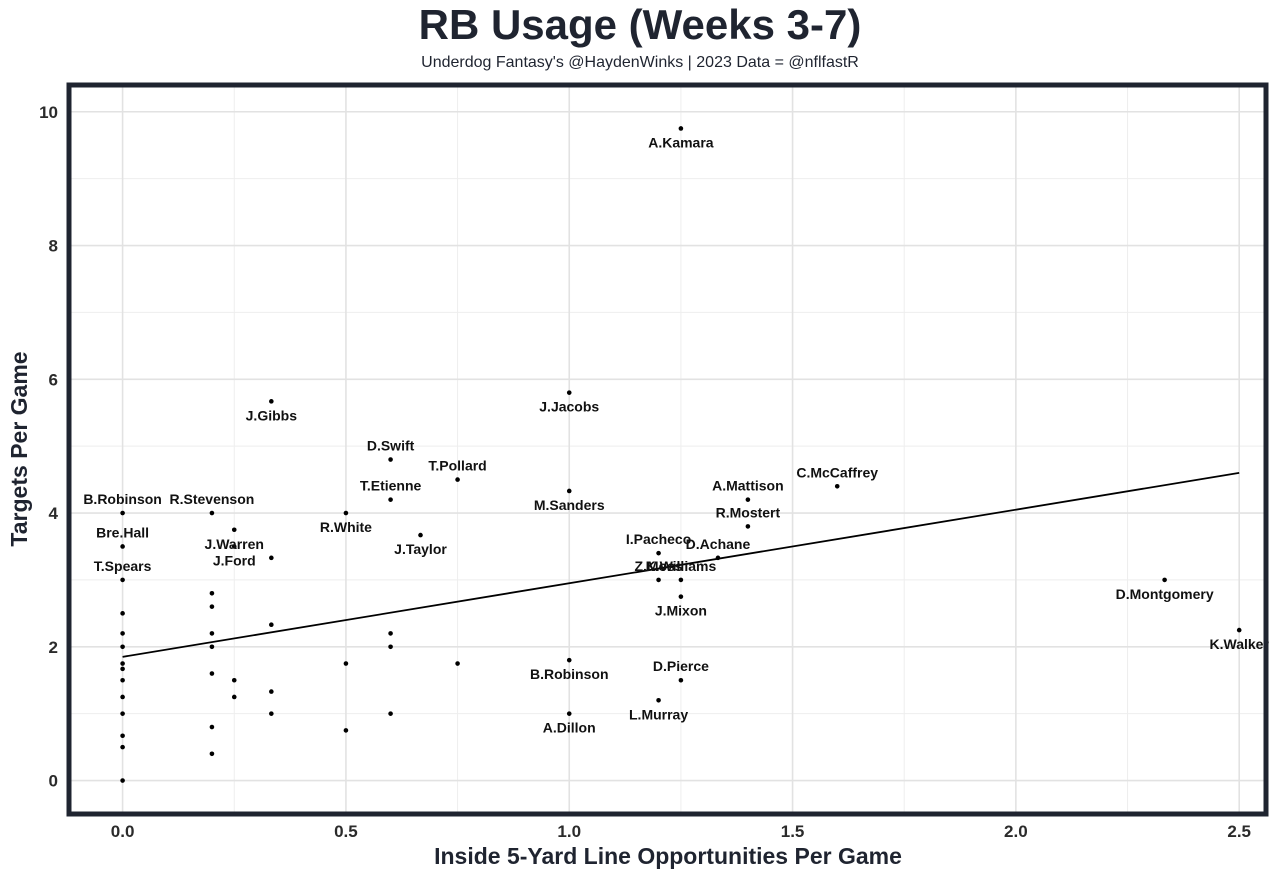 This screenshot has width=1280, height=879. What do you see at coordinates (569, 505) in the screenshot?
I see `point-label: M.Sanders` at bounding box center [569, 505].